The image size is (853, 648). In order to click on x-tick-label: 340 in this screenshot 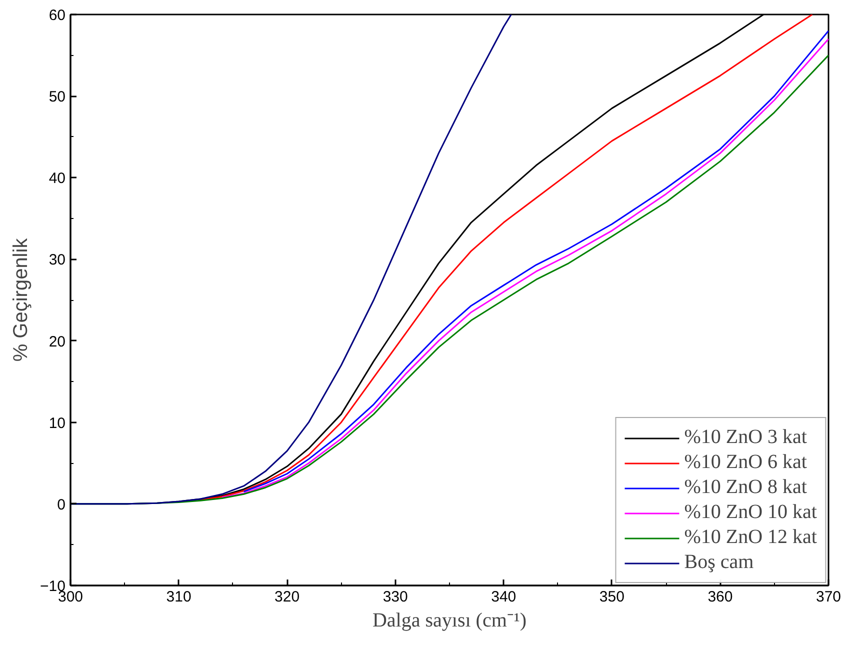, I will do `click(503, 597)`.